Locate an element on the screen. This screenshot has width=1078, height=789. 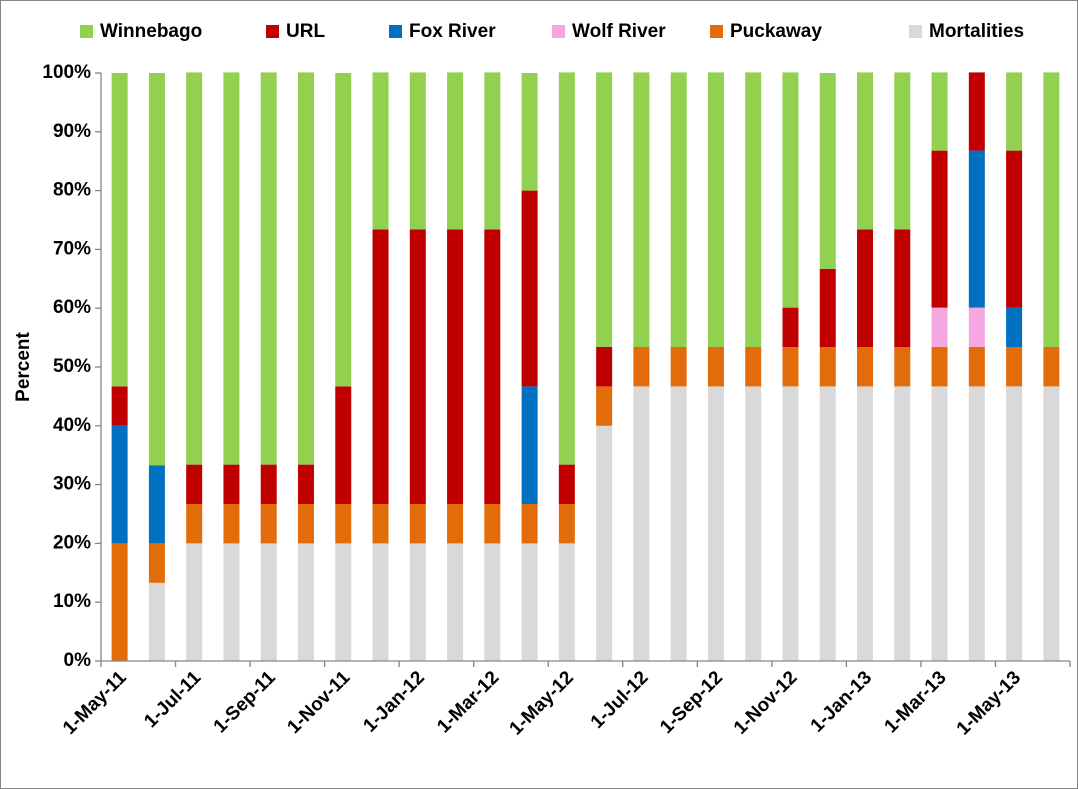
y-tick-label: 80% is located at coordinates (72, 190).